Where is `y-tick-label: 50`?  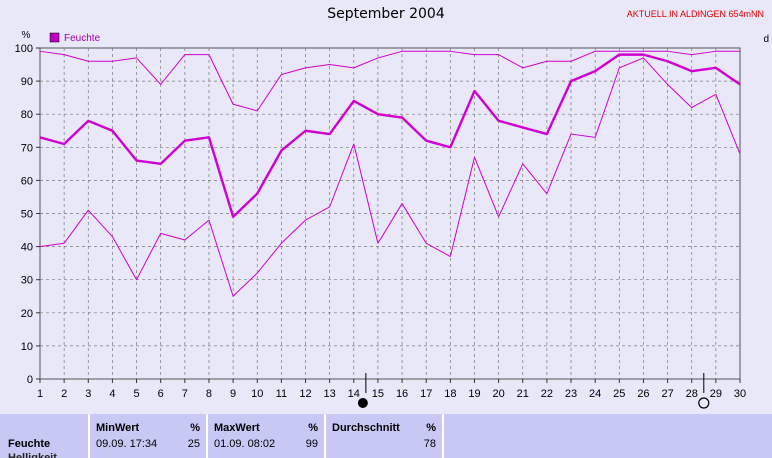 y-tick-label: 50 is located at coordinates (27, 215).